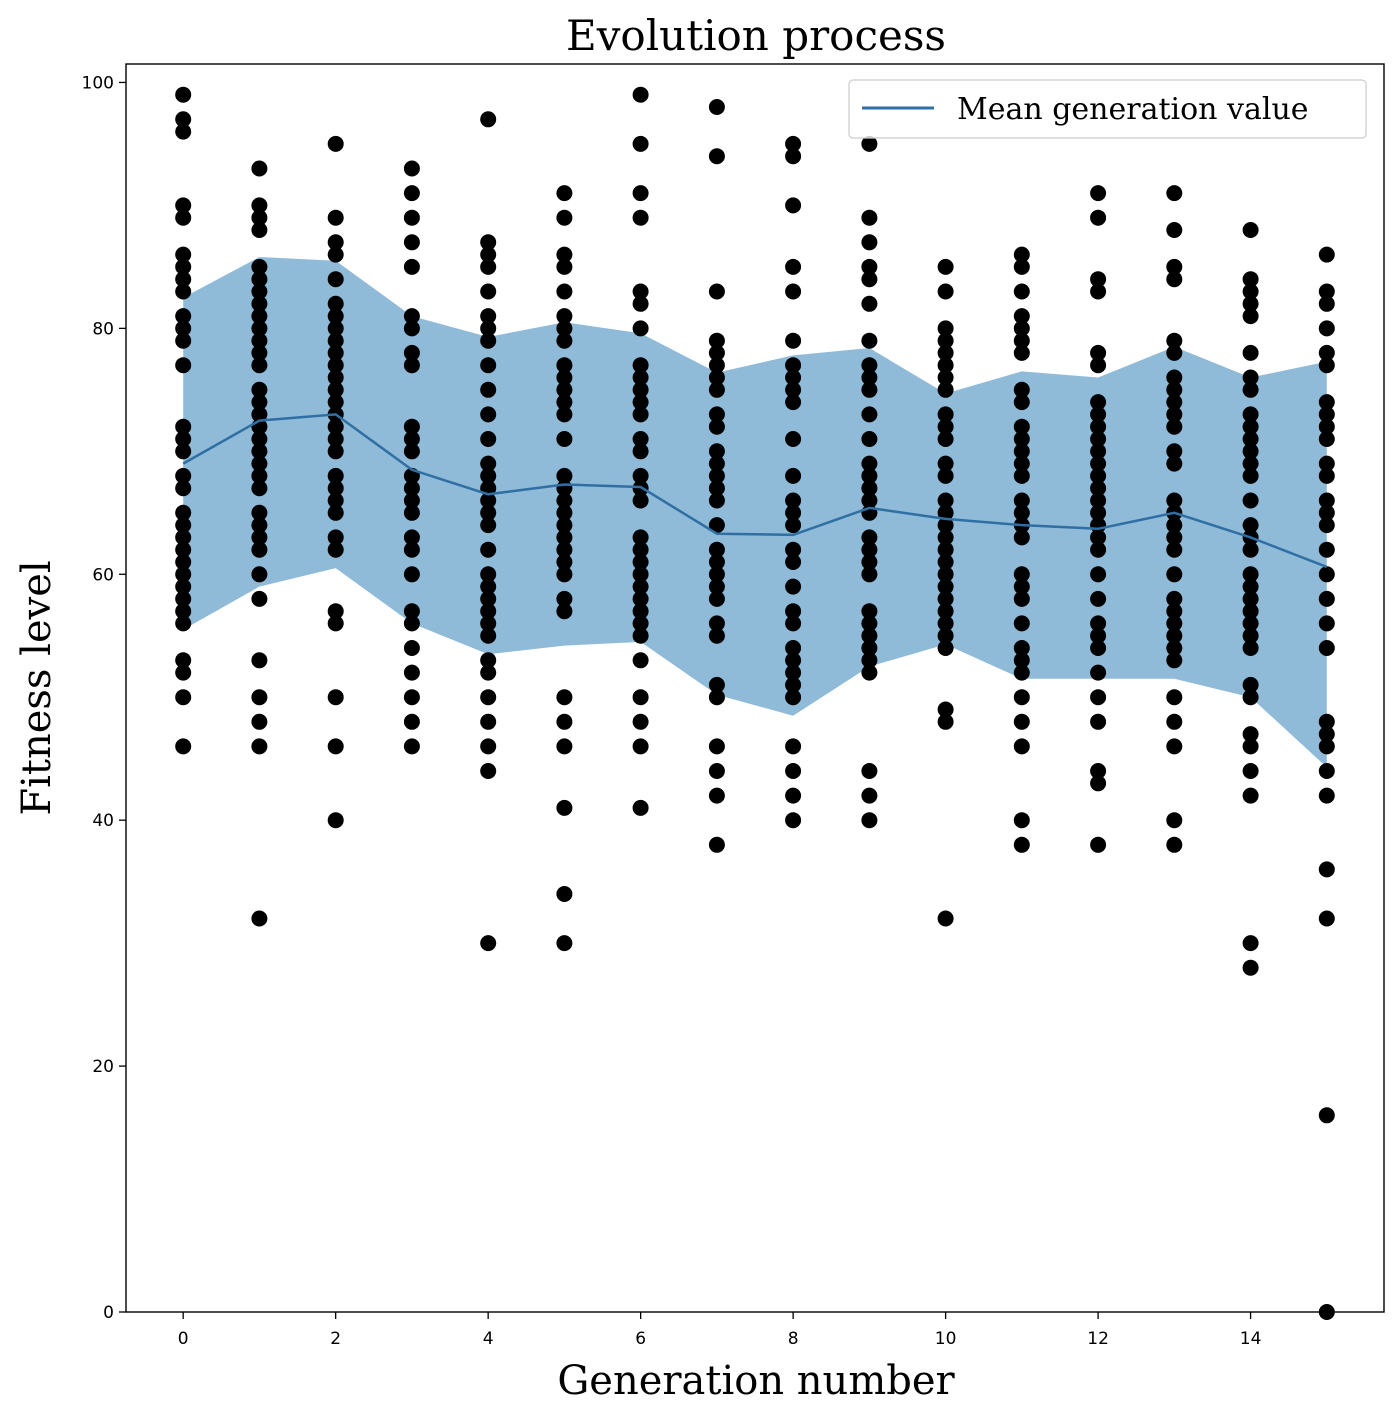  I want to click on y-axis-title: Fitness level, so click(37, 687).